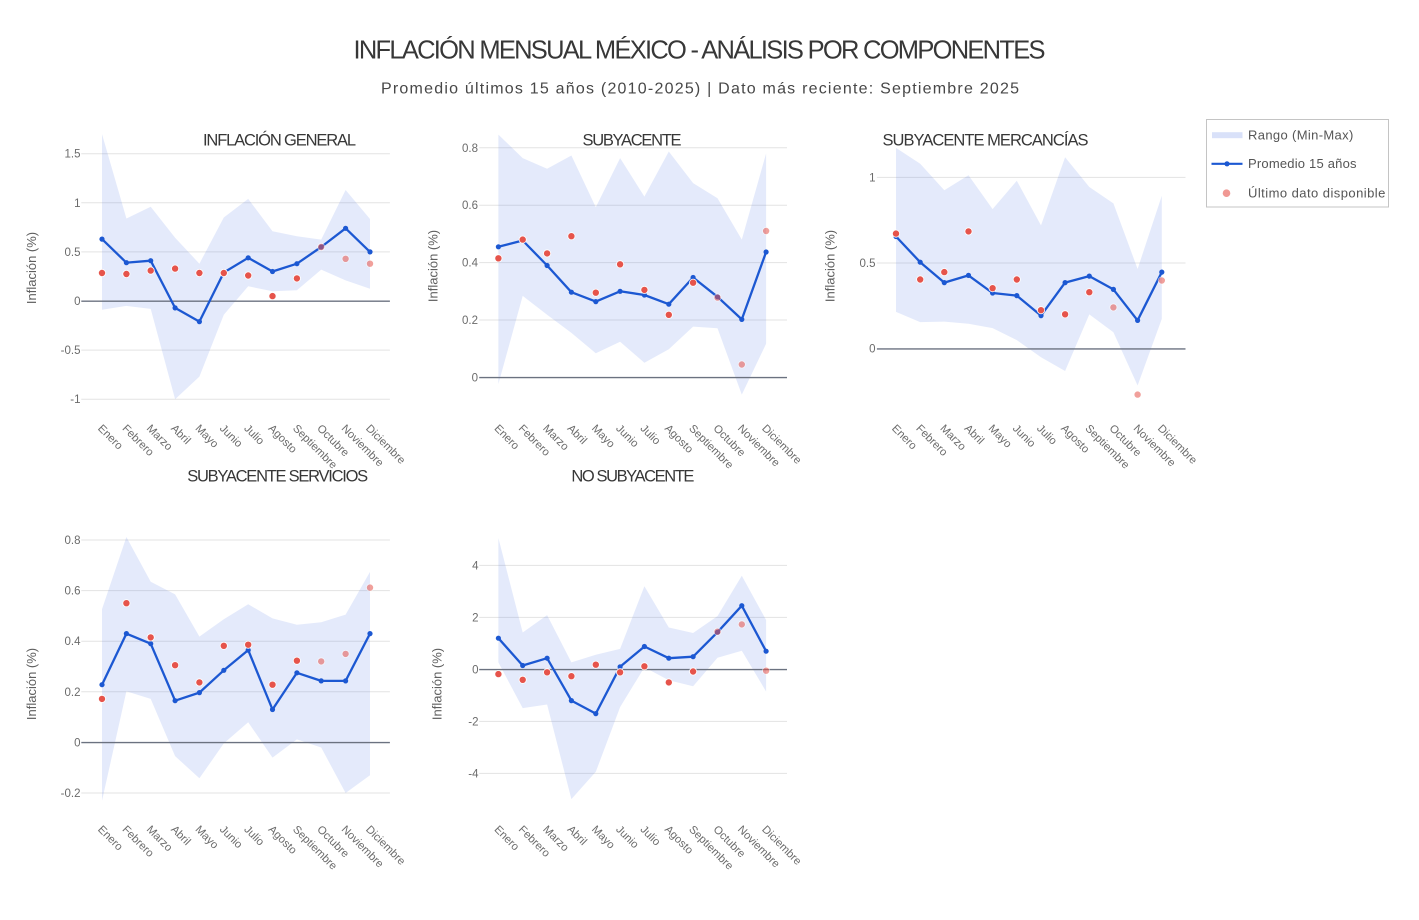 This screenshot has width=1419, height=920. What do you see at coordinates (71, 351) in the screenshot?
I see `svg-text: -0.5` at bounding box center [71, 351].